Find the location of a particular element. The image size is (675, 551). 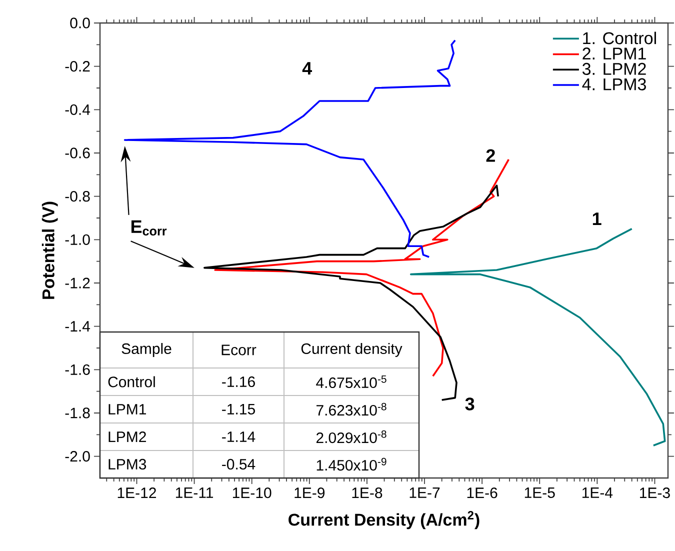

annotation: 1 is located at coordinates (597, 219).